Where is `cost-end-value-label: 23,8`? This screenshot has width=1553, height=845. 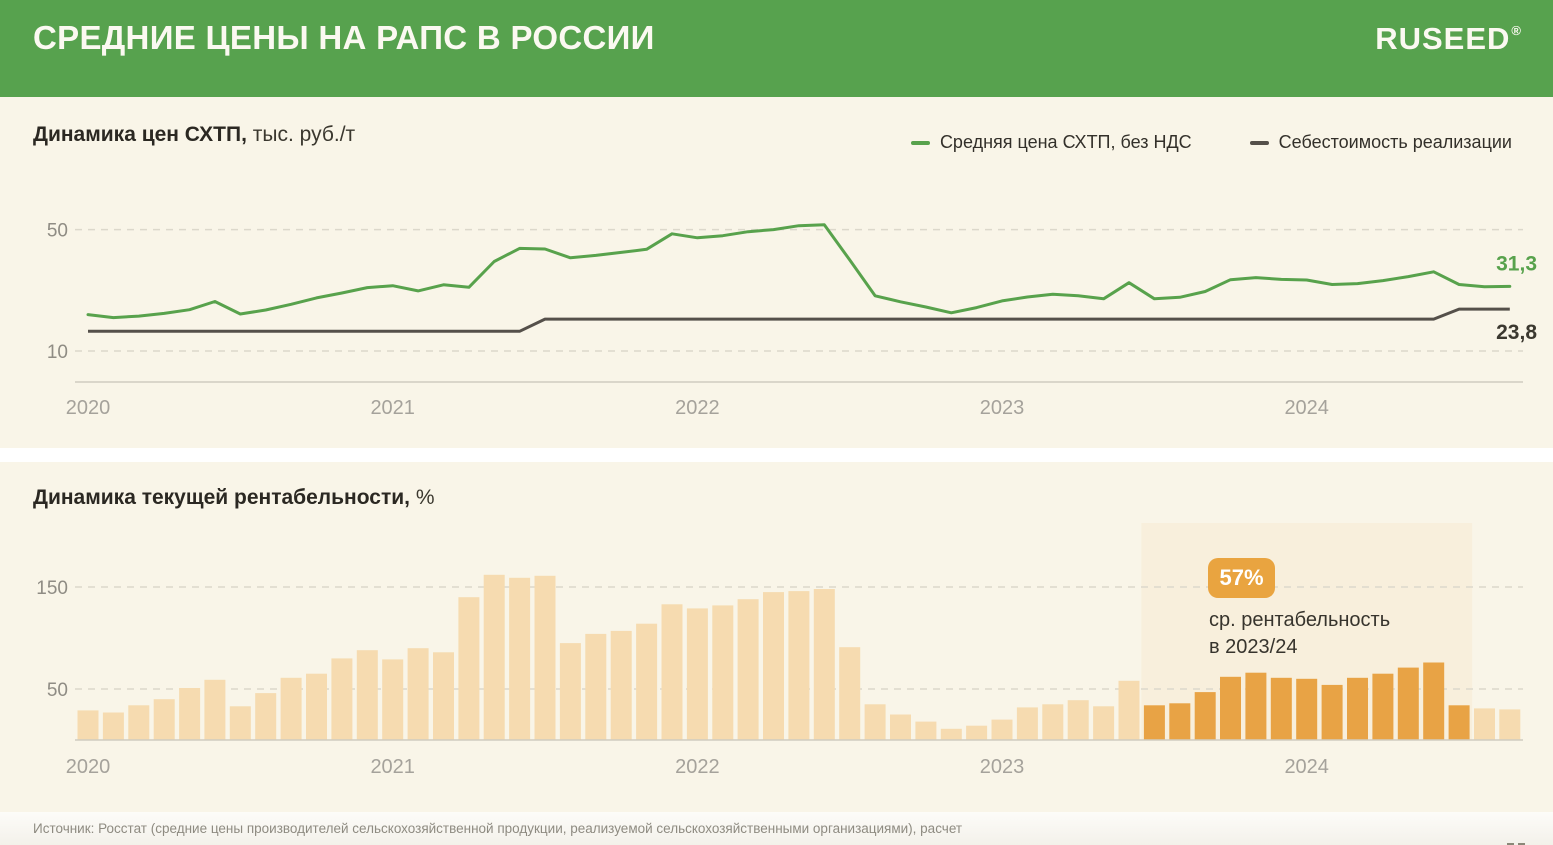
cost-end-value-label: 23,8 is located at coordinates (1516, 332).